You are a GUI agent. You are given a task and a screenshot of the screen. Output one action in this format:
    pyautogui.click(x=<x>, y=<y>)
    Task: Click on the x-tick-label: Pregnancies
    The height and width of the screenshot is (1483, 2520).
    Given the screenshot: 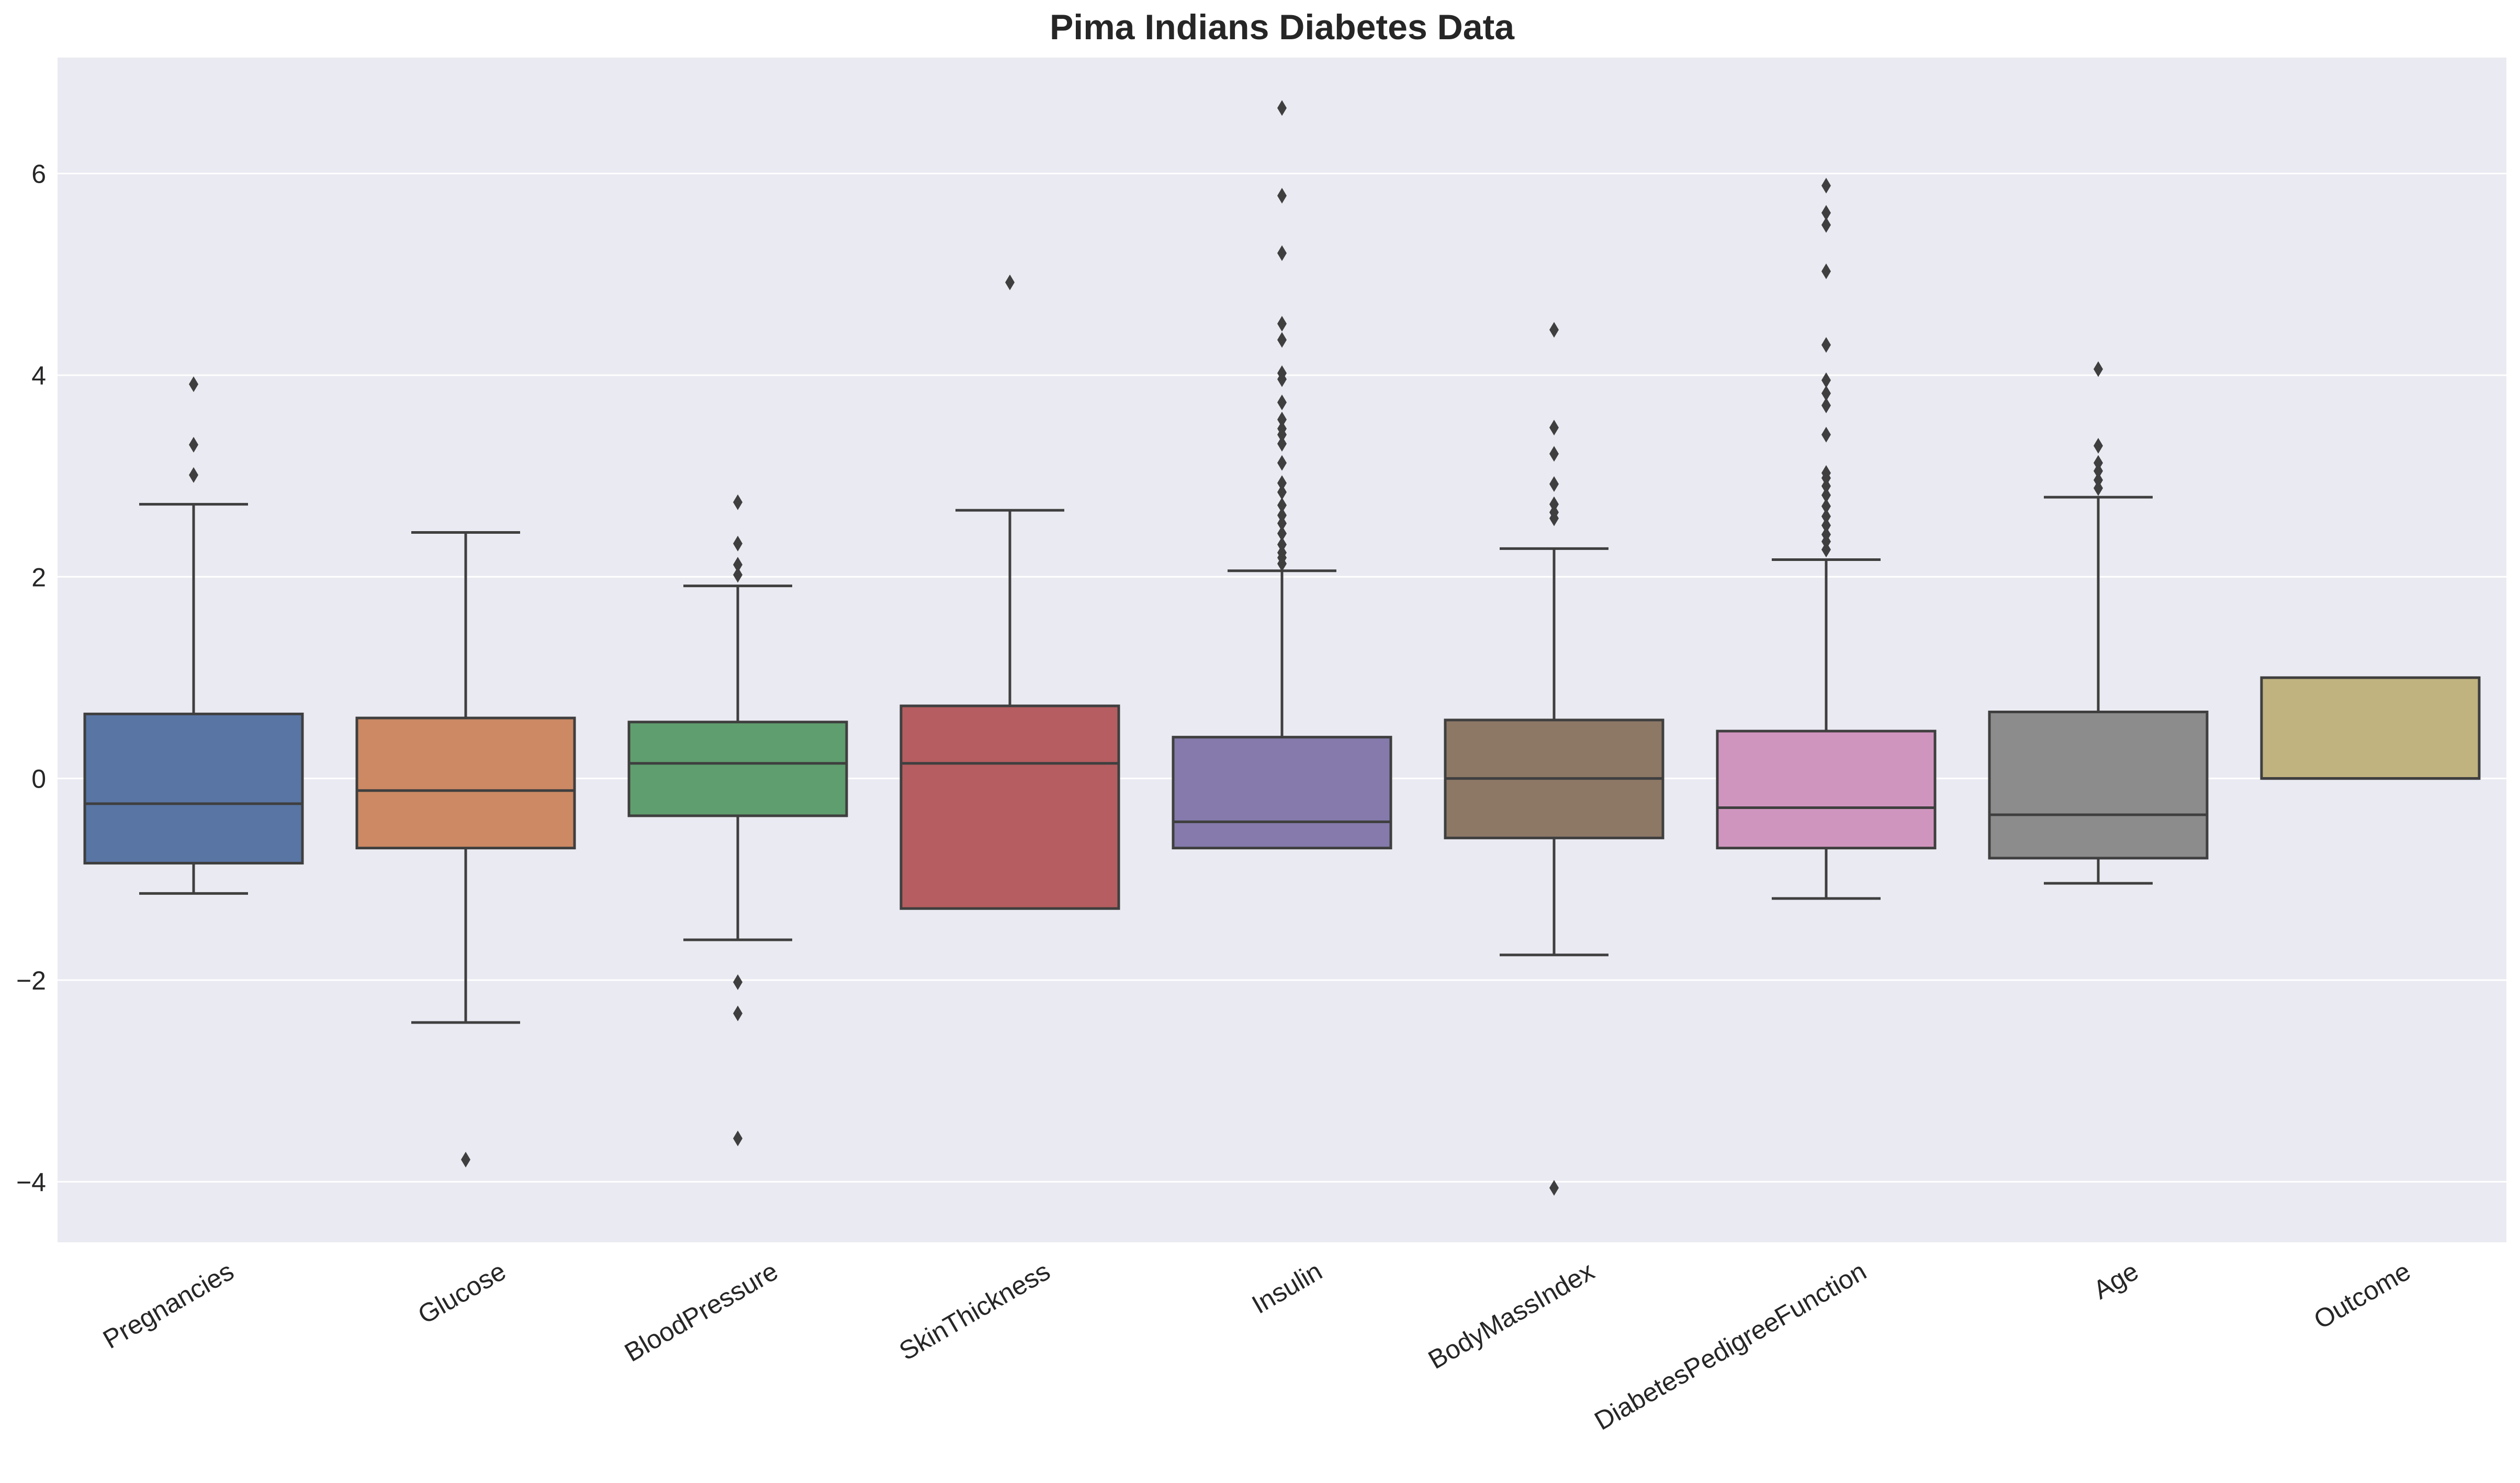 What is the action you would take?
    pyautogui.click(x=169, y=1305)
    